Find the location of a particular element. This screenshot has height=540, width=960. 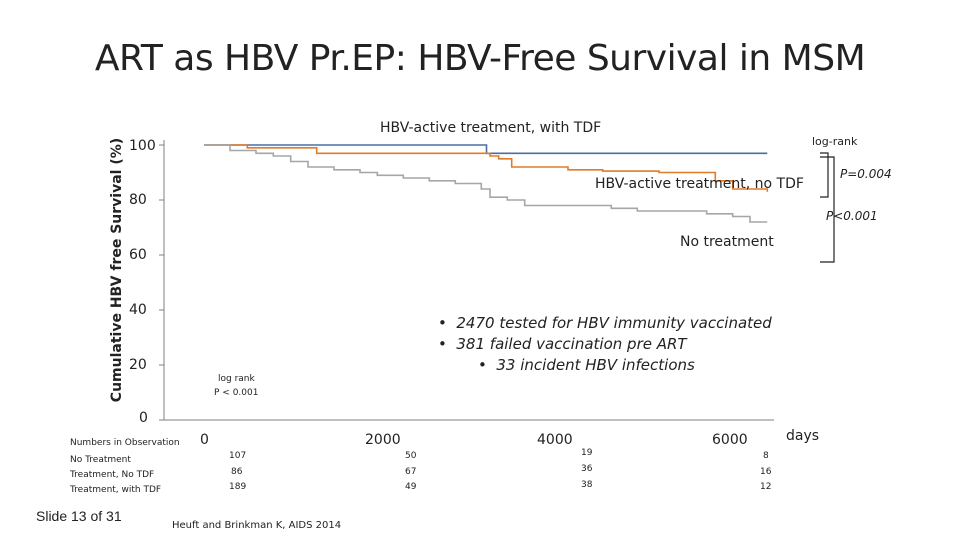

risk-count: 107 is located at coordinates (238, 456).